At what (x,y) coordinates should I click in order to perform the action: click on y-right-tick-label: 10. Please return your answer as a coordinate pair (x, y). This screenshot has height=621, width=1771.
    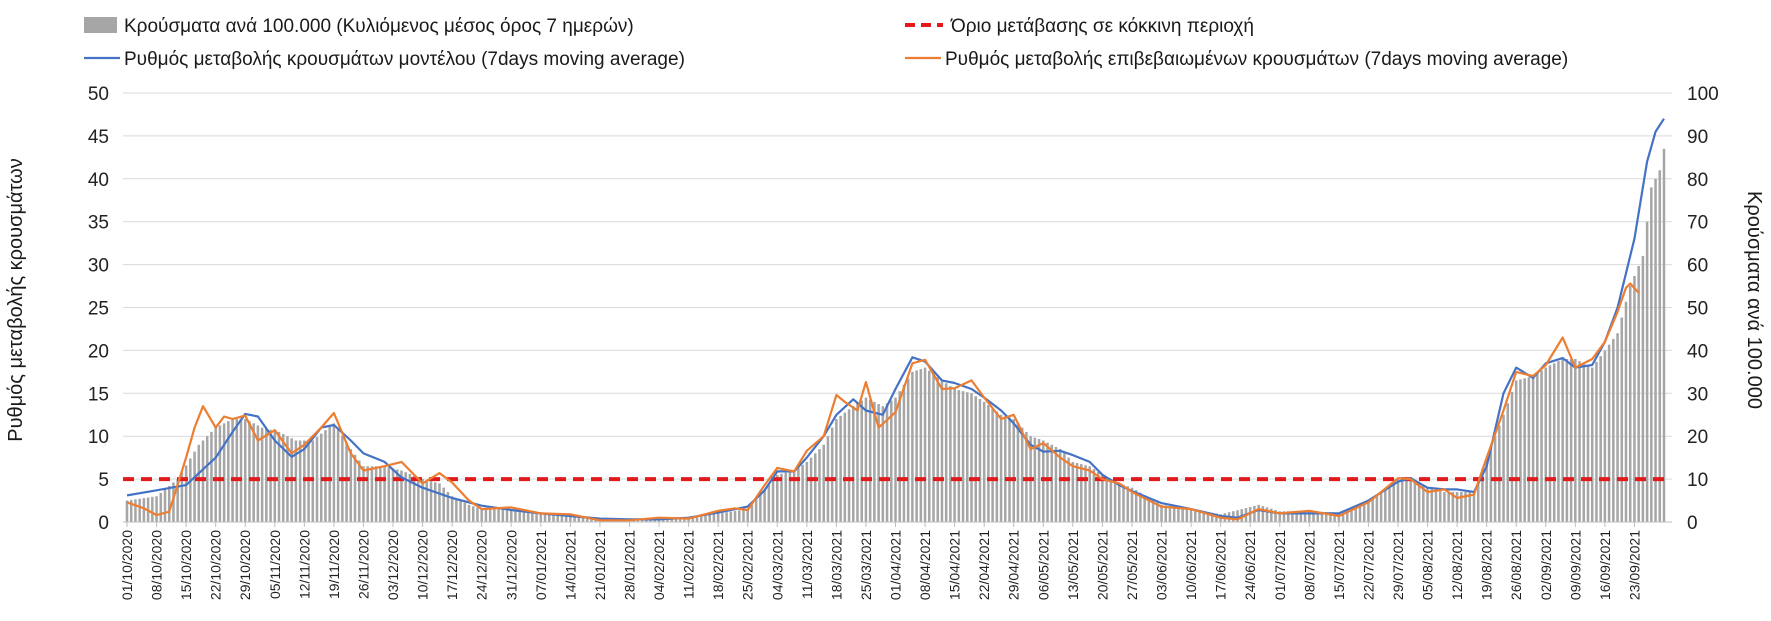
    Looking at the image, I should click on (1697, 480).